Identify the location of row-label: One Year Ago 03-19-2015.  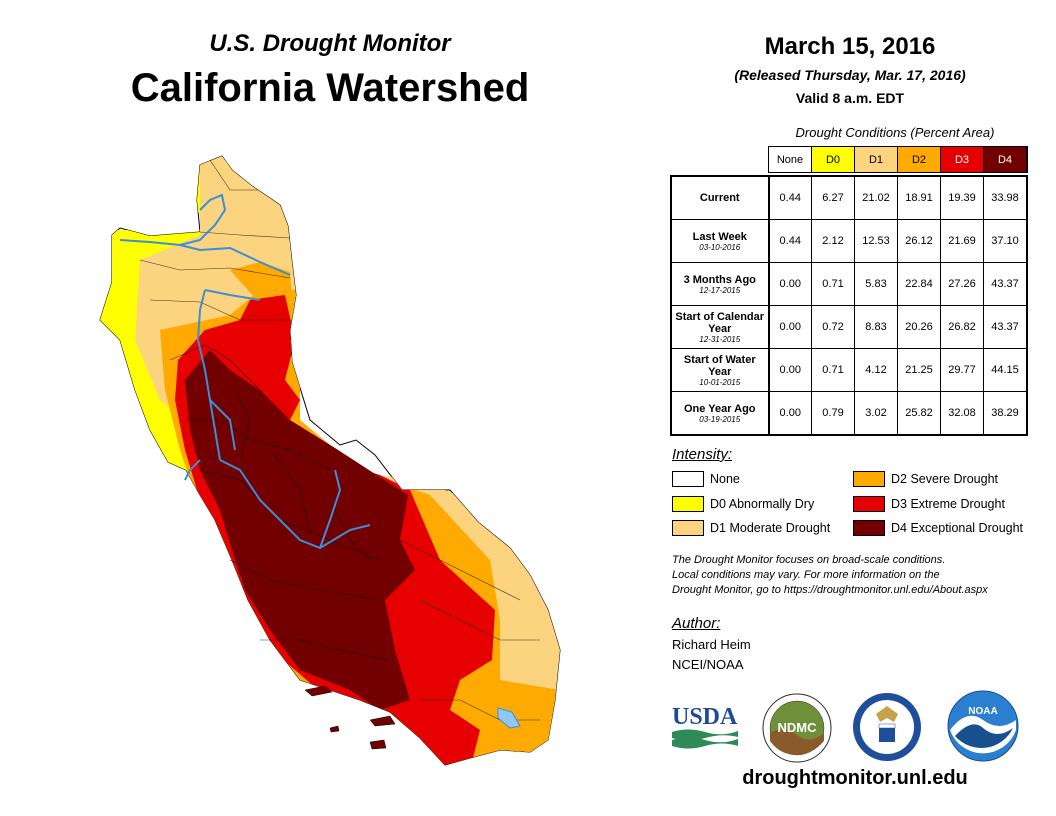
(720, 413).